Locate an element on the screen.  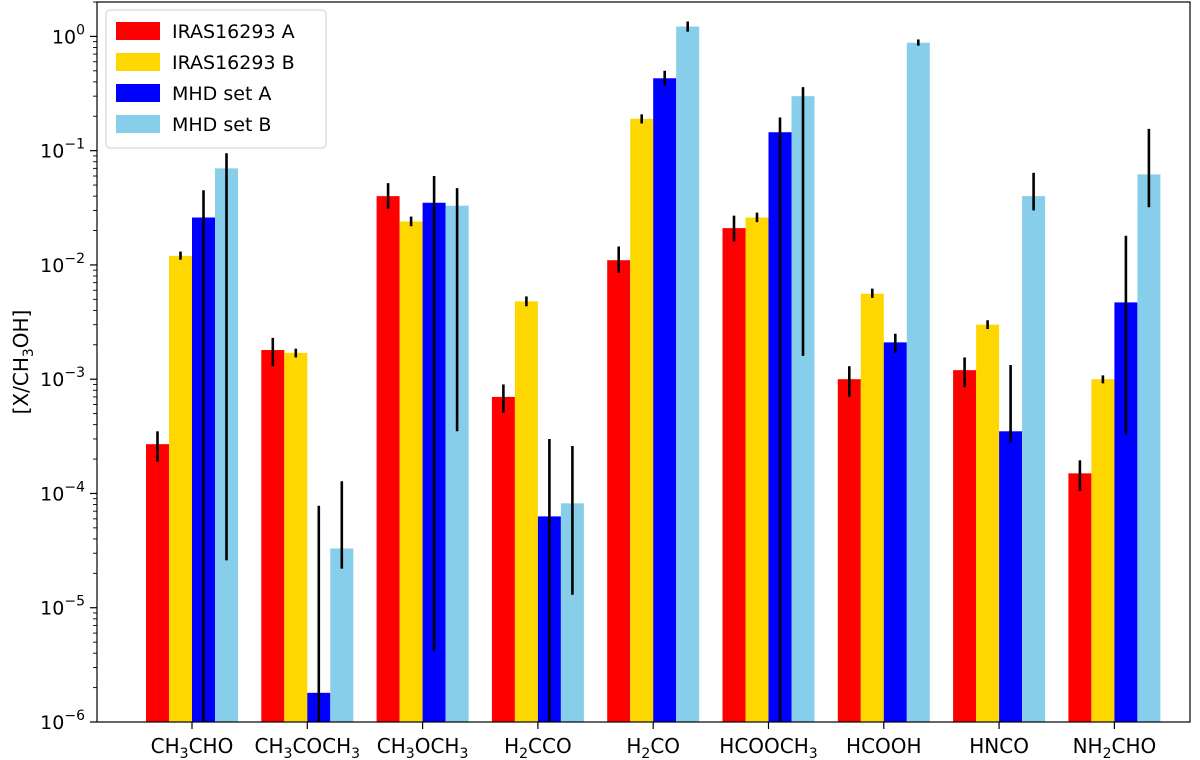
y-tick-label-1: 10⁻⁵ is located at coordinates (62, 607).